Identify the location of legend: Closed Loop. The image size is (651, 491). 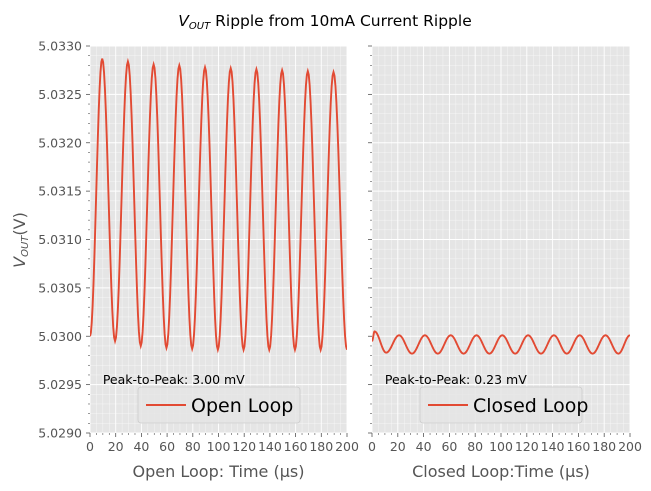
(503, 405).